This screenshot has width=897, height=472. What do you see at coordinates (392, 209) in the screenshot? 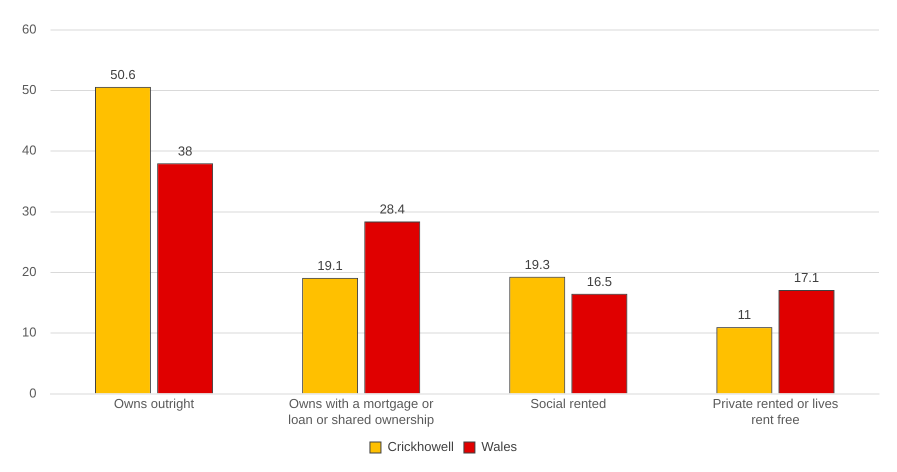
I see `data-label: 28.4` at bounding box center [392, 209].